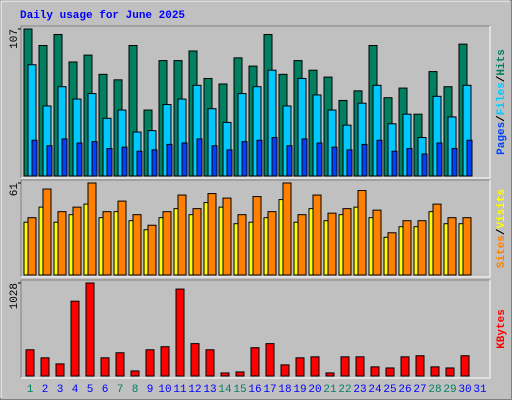 The width and height of the screenshot is (512, 400). I want to click on x-tick-label: 3, so click(60, 390).